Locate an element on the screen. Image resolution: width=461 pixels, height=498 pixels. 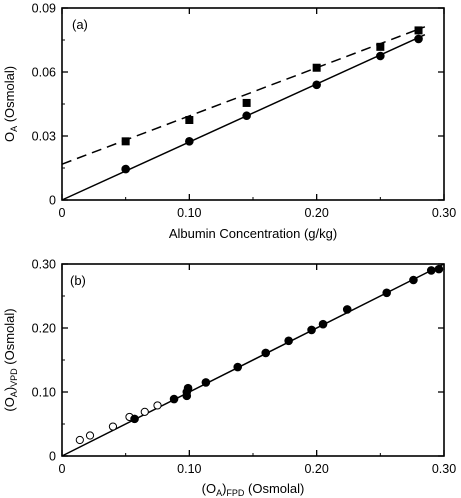
y-tick-label-a-1: 0.03 is located at coordinates (44, 137).